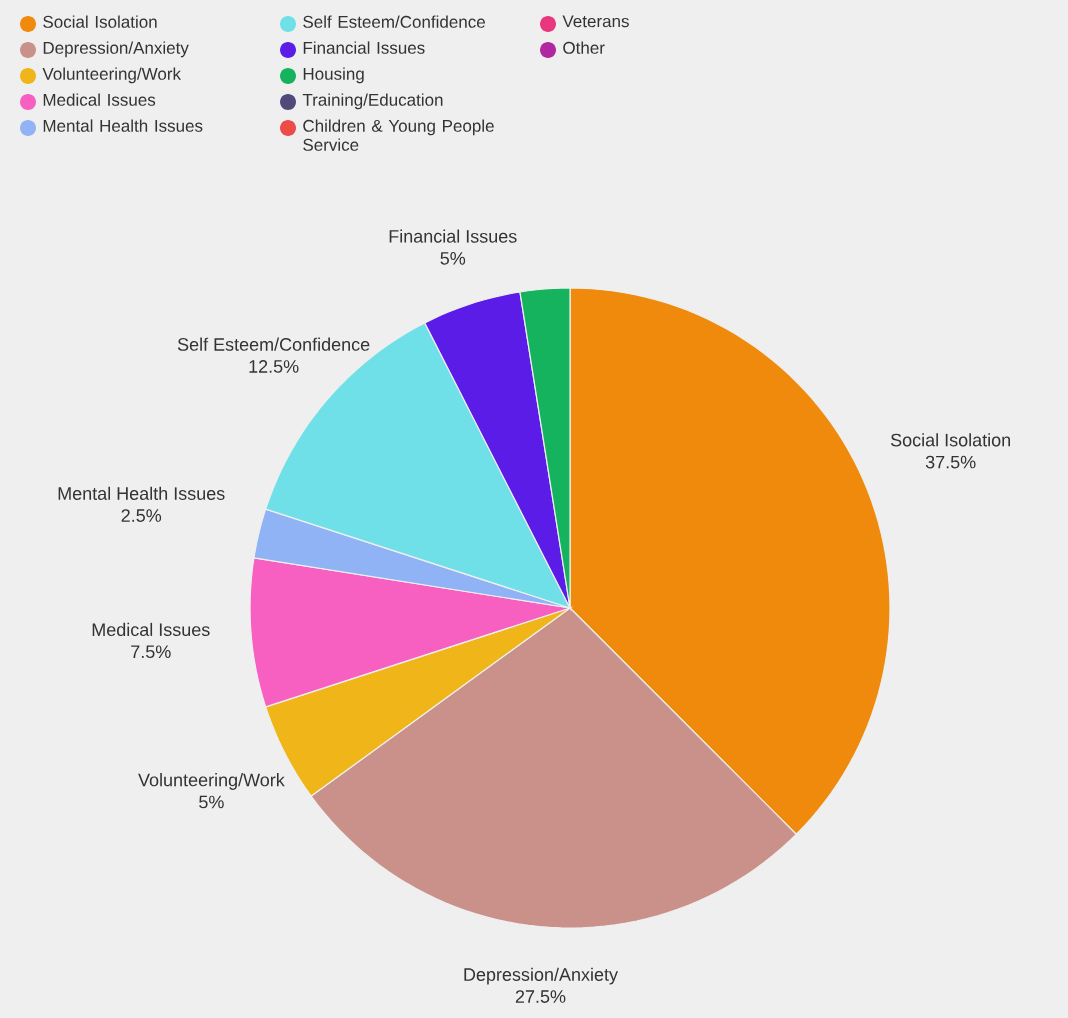 This screenshot has width=1068, height=1018. What do you see at coordinates (274, 366) in the screenshot?
I see `data-label: 12.5%` at bounding box center [274, 366].